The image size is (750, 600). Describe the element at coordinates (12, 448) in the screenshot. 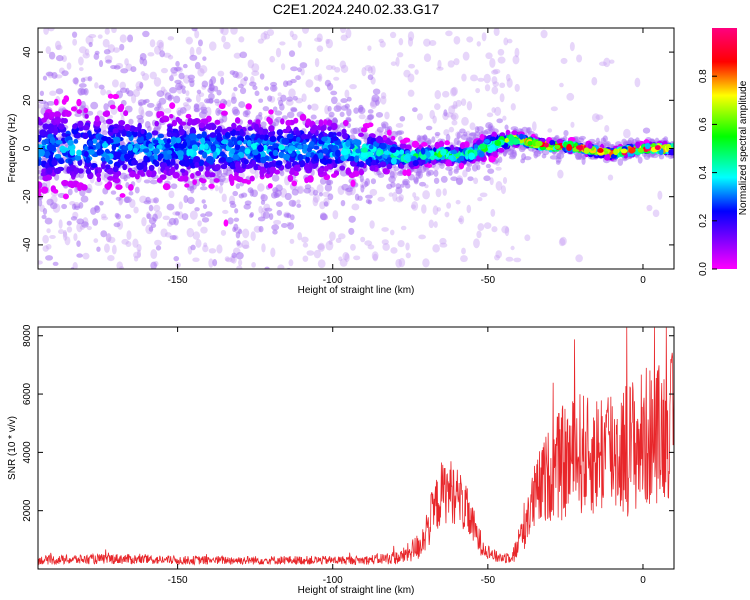

I see `snr-y-label: SNR (10 * v/v)` at that location.